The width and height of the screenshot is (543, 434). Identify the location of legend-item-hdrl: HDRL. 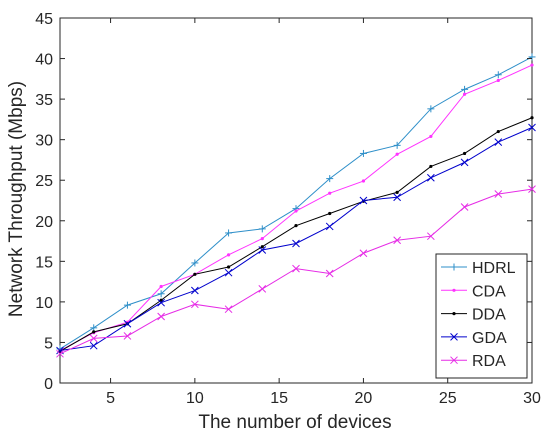
(478, 268).